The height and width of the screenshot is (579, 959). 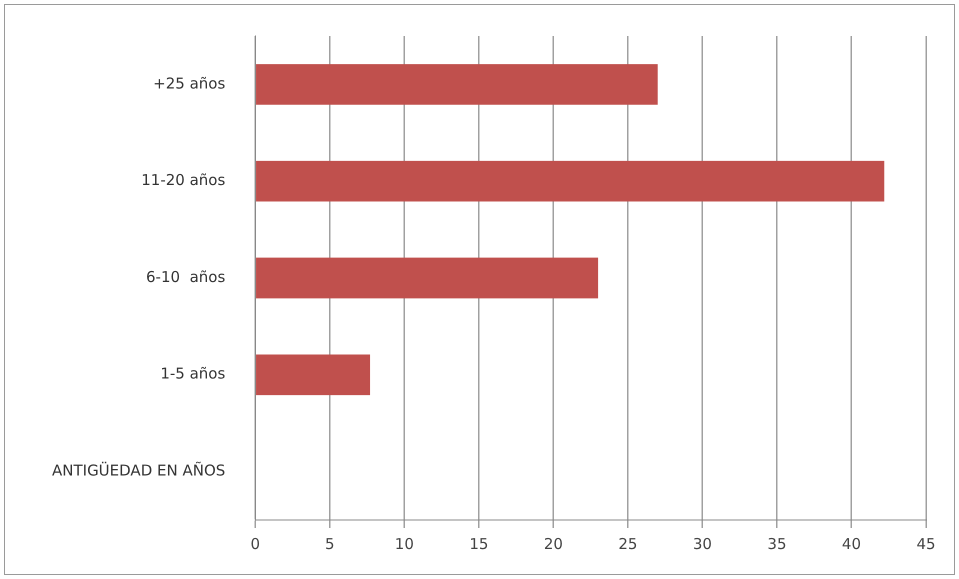 What do you see at coordinates (478, 543) in the screenshot?
I see `x-tick-label: 15` at bounding box center [478, 543].